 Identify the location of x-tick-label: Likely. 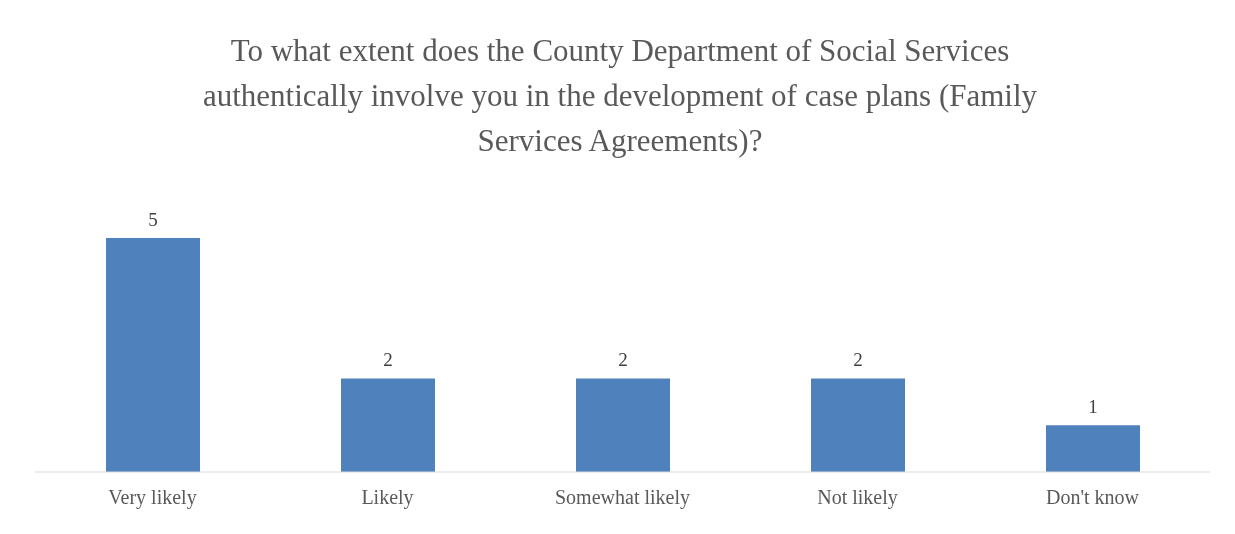
(387, 498).